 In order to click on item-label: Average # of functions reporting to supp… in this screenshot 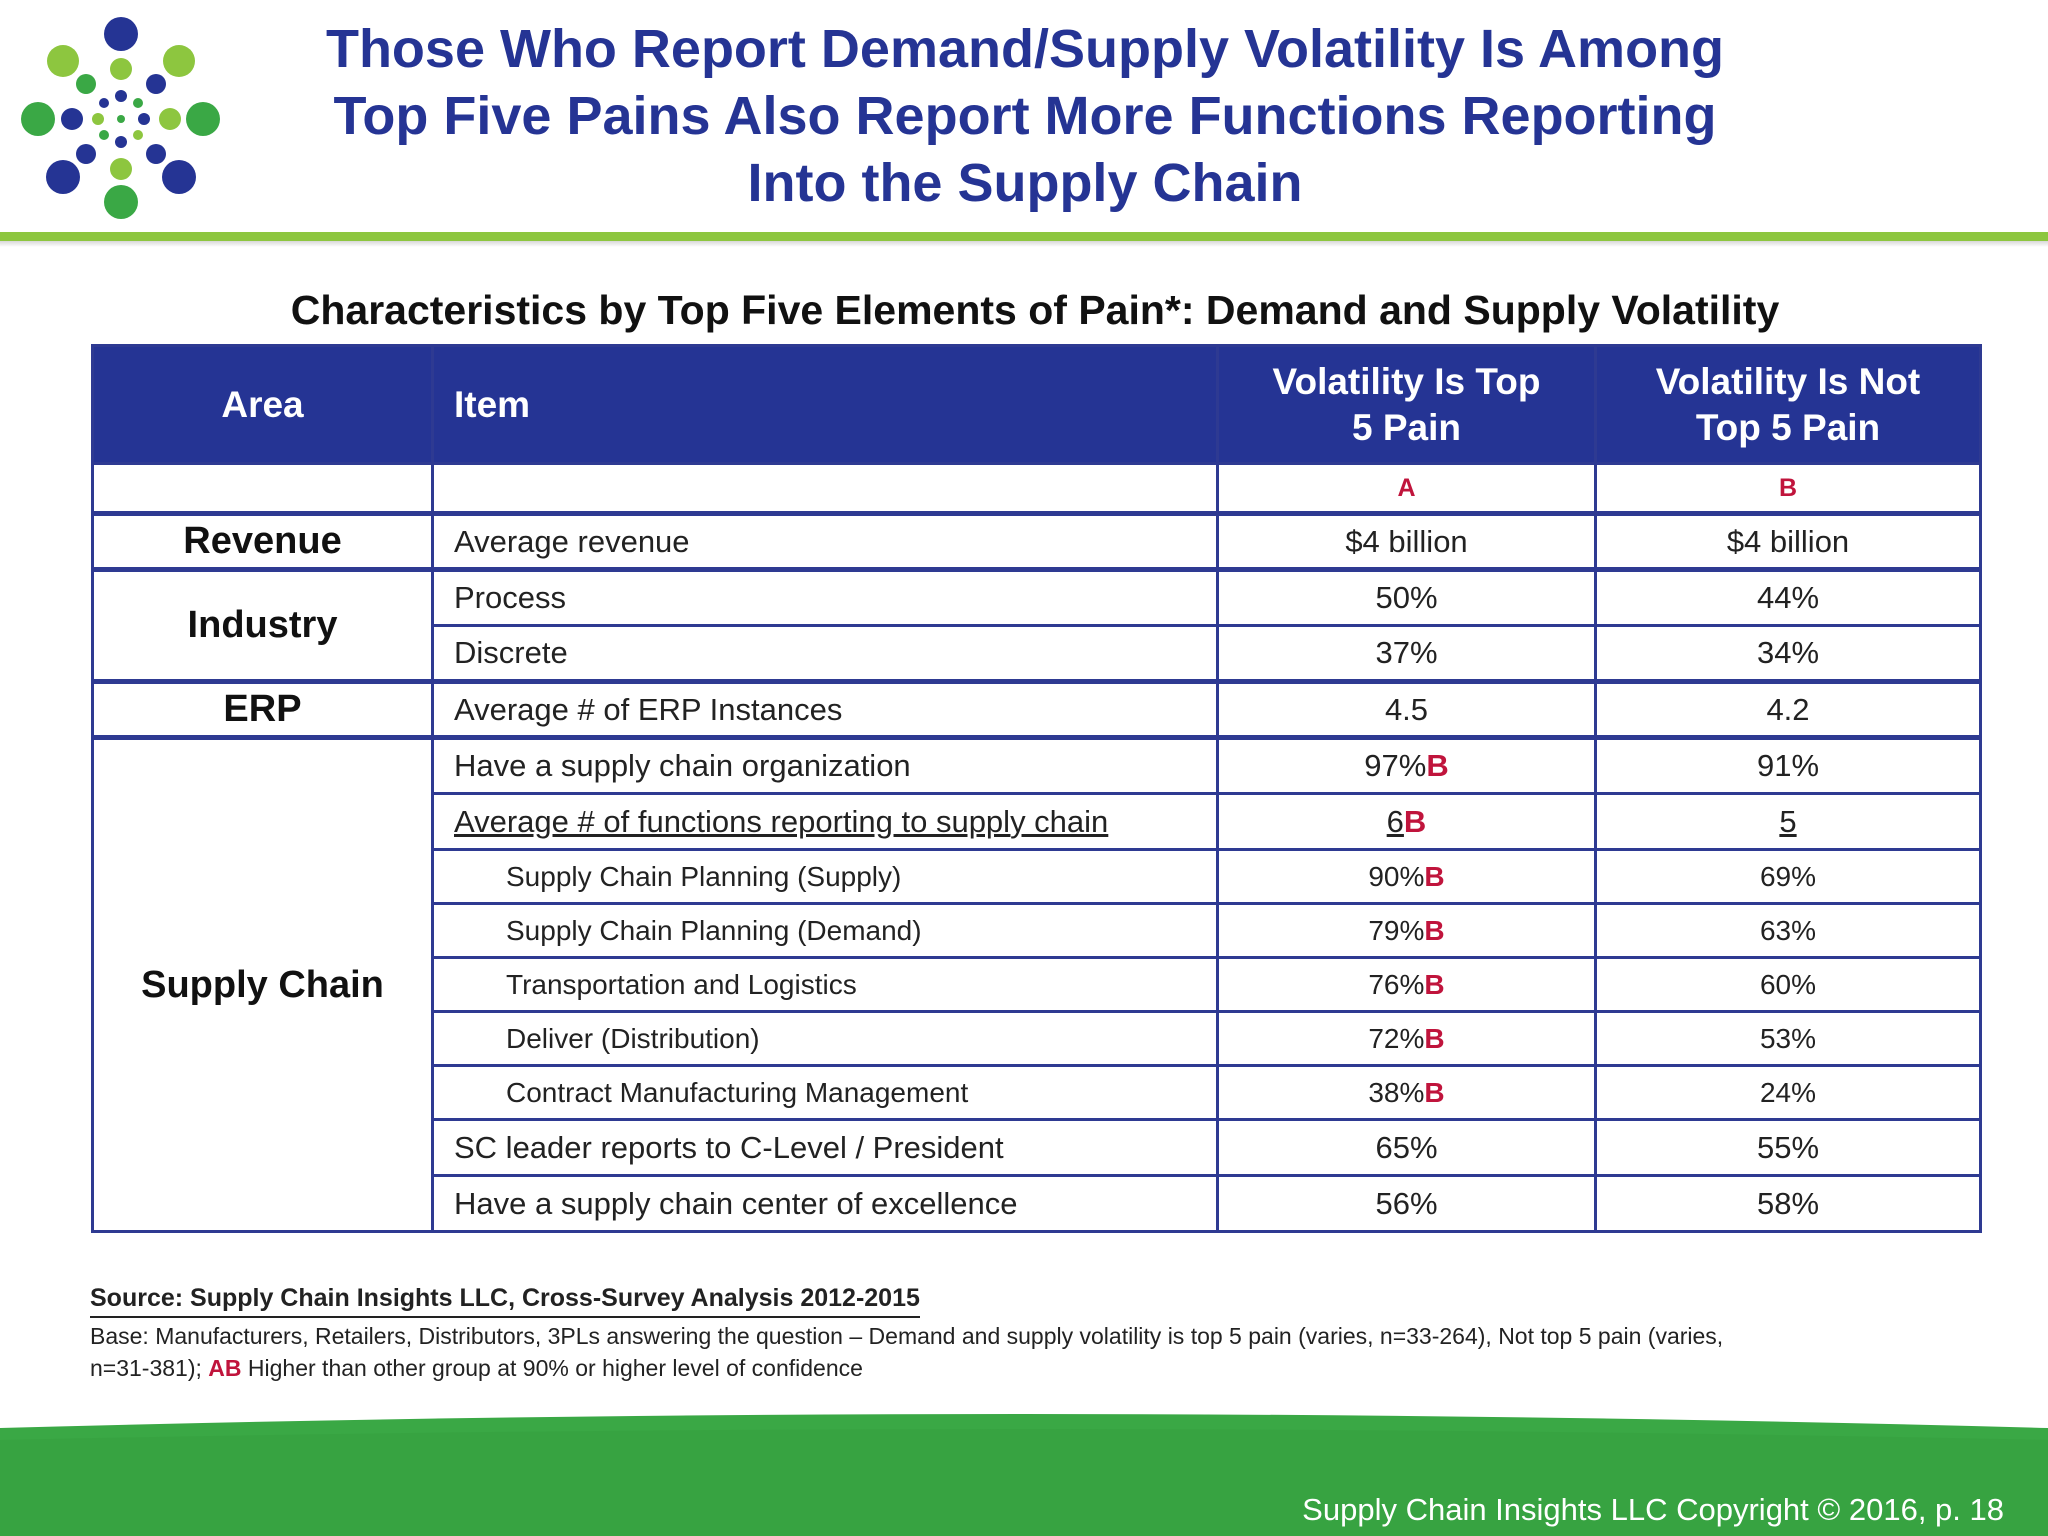, I will do `click(781, 821)`.